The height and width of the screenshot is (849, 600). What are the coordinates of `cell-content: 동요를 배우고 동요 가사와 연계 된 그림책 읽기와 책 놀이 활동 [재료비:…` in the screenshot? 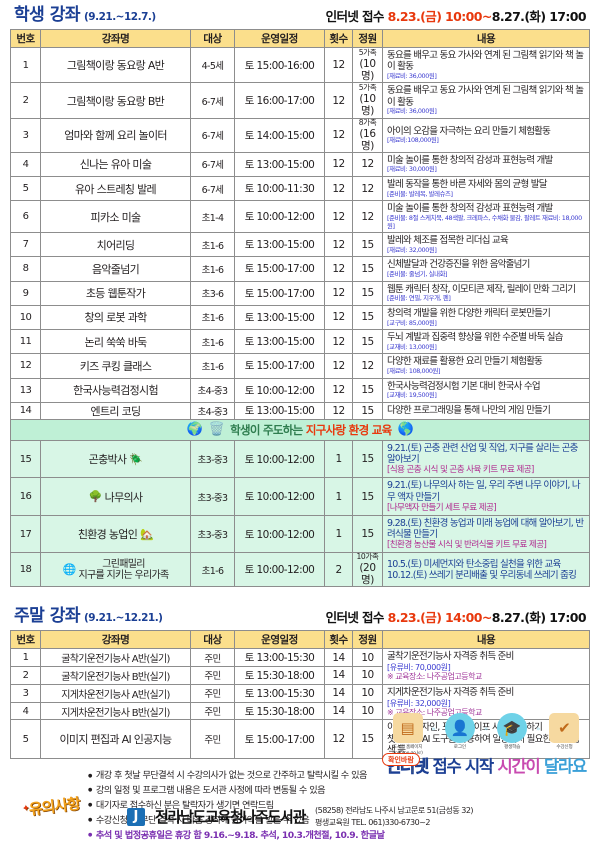 It's located at (486, 100).